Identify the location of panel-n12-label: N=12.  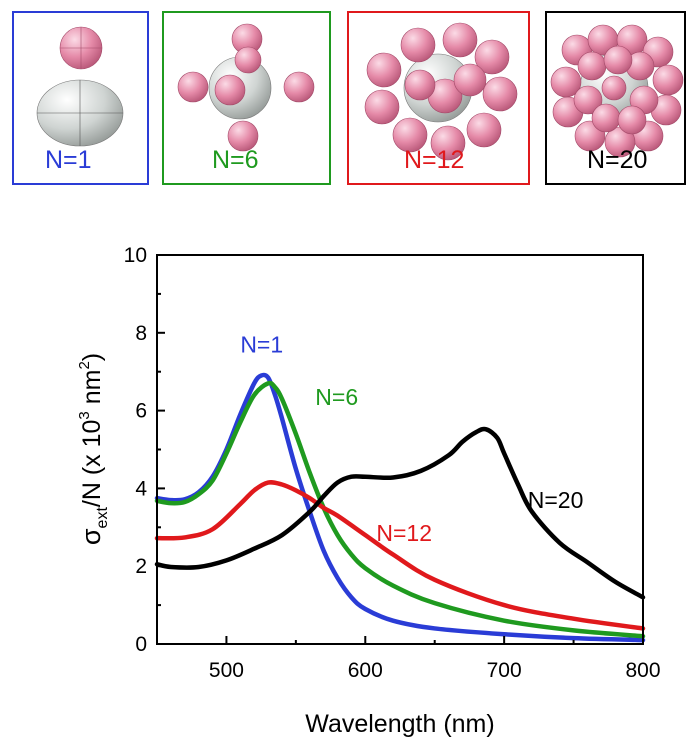
(434, 160).